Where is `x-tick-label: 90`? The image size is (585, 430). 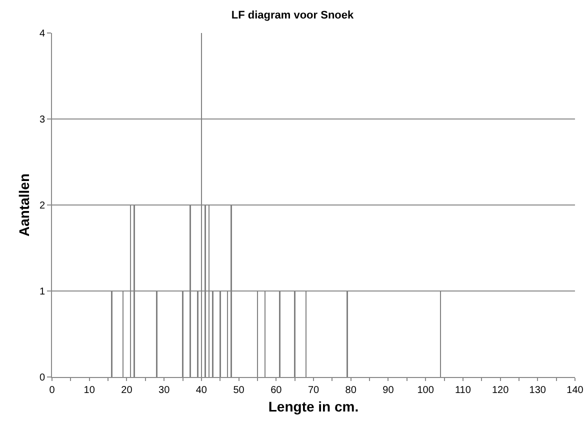 x-tick-label: 90 is located at coordinates (388, 390).